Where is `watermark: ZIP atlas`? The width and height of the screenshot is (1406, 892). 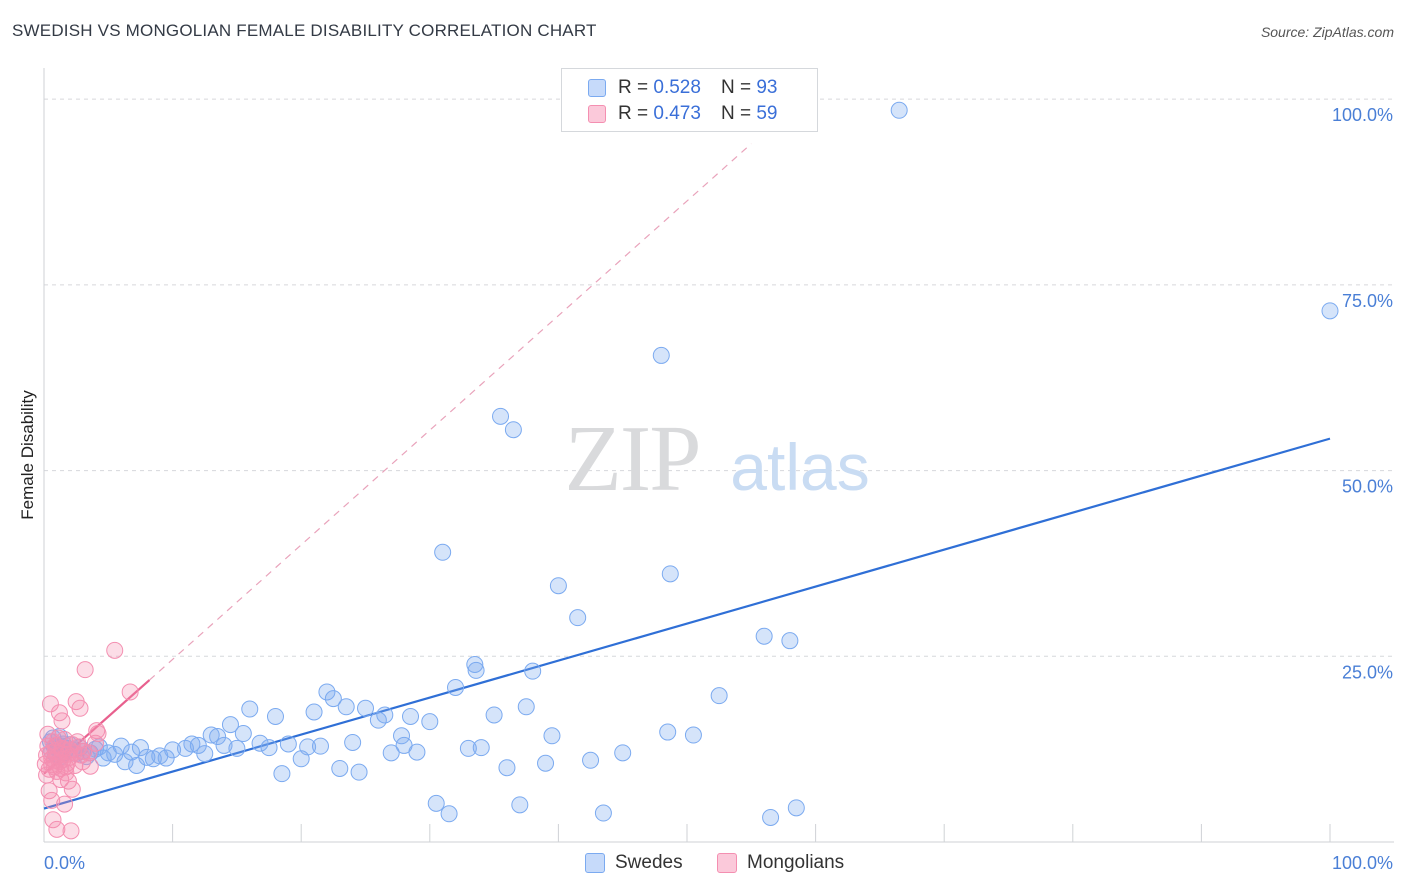
watermark: ZIP atlas is located at coordinates (717, 459).